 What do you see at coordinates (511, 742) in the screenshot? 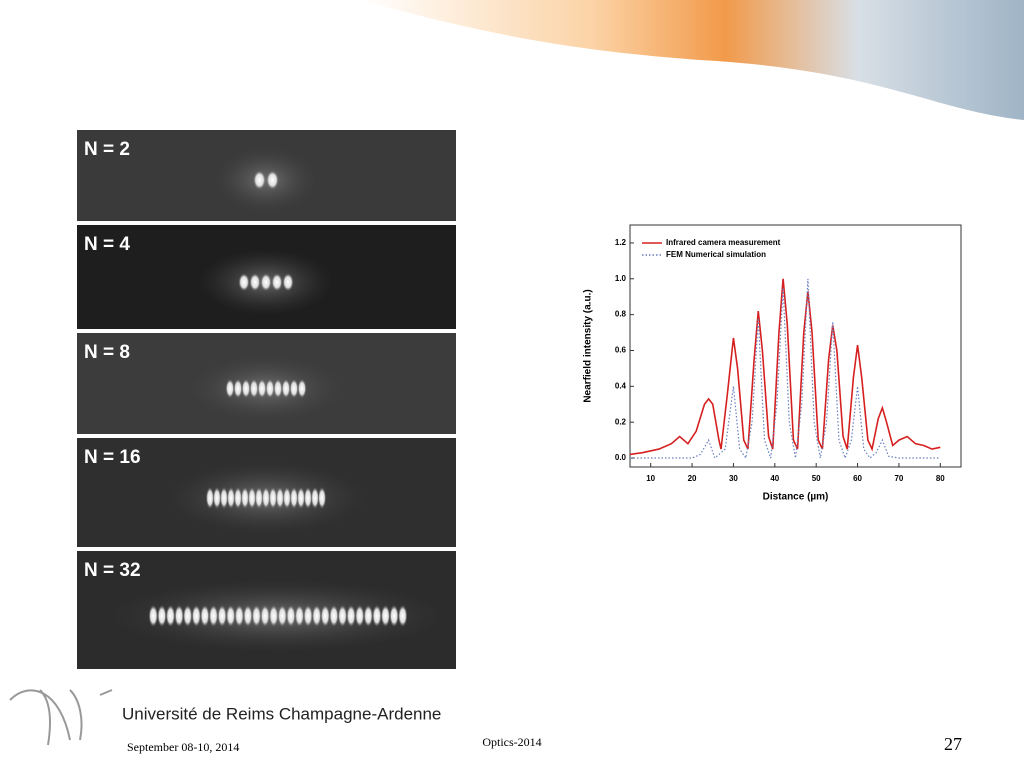
I see `footer-conference: Optics-2014` at bounding box center [511, 742].